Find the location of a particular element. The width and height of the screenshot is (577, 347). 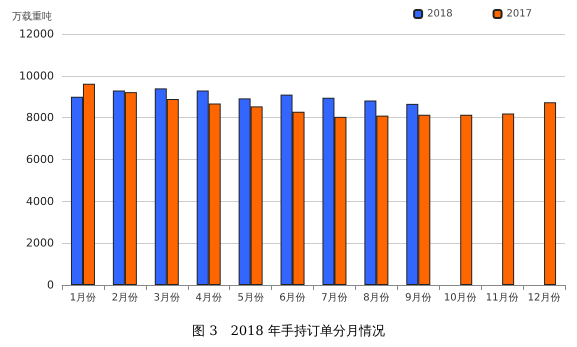

y-tick-label: 6000 is located at coordinates (40, 159).